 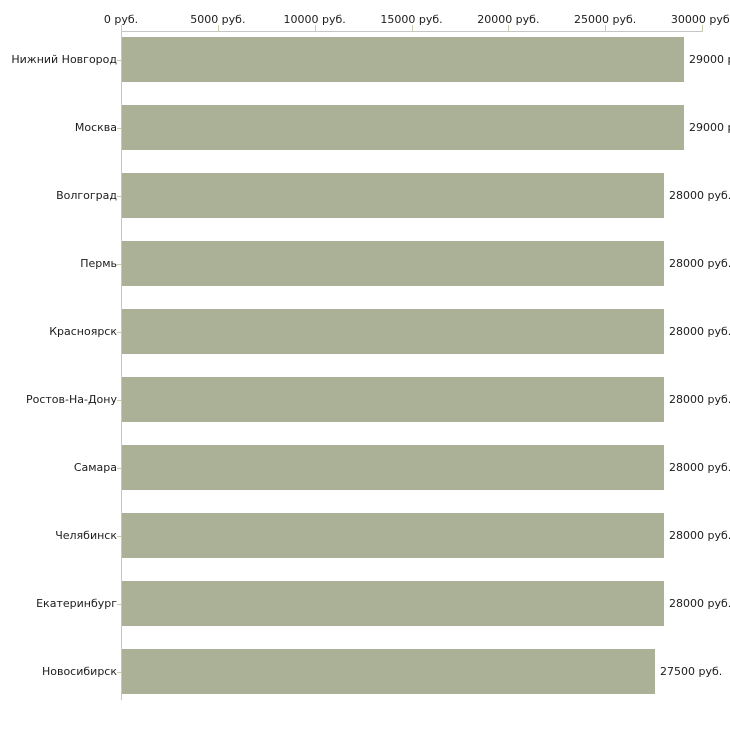 I want to click on category-label: Екатеринбург, so click(x=76, y=603).